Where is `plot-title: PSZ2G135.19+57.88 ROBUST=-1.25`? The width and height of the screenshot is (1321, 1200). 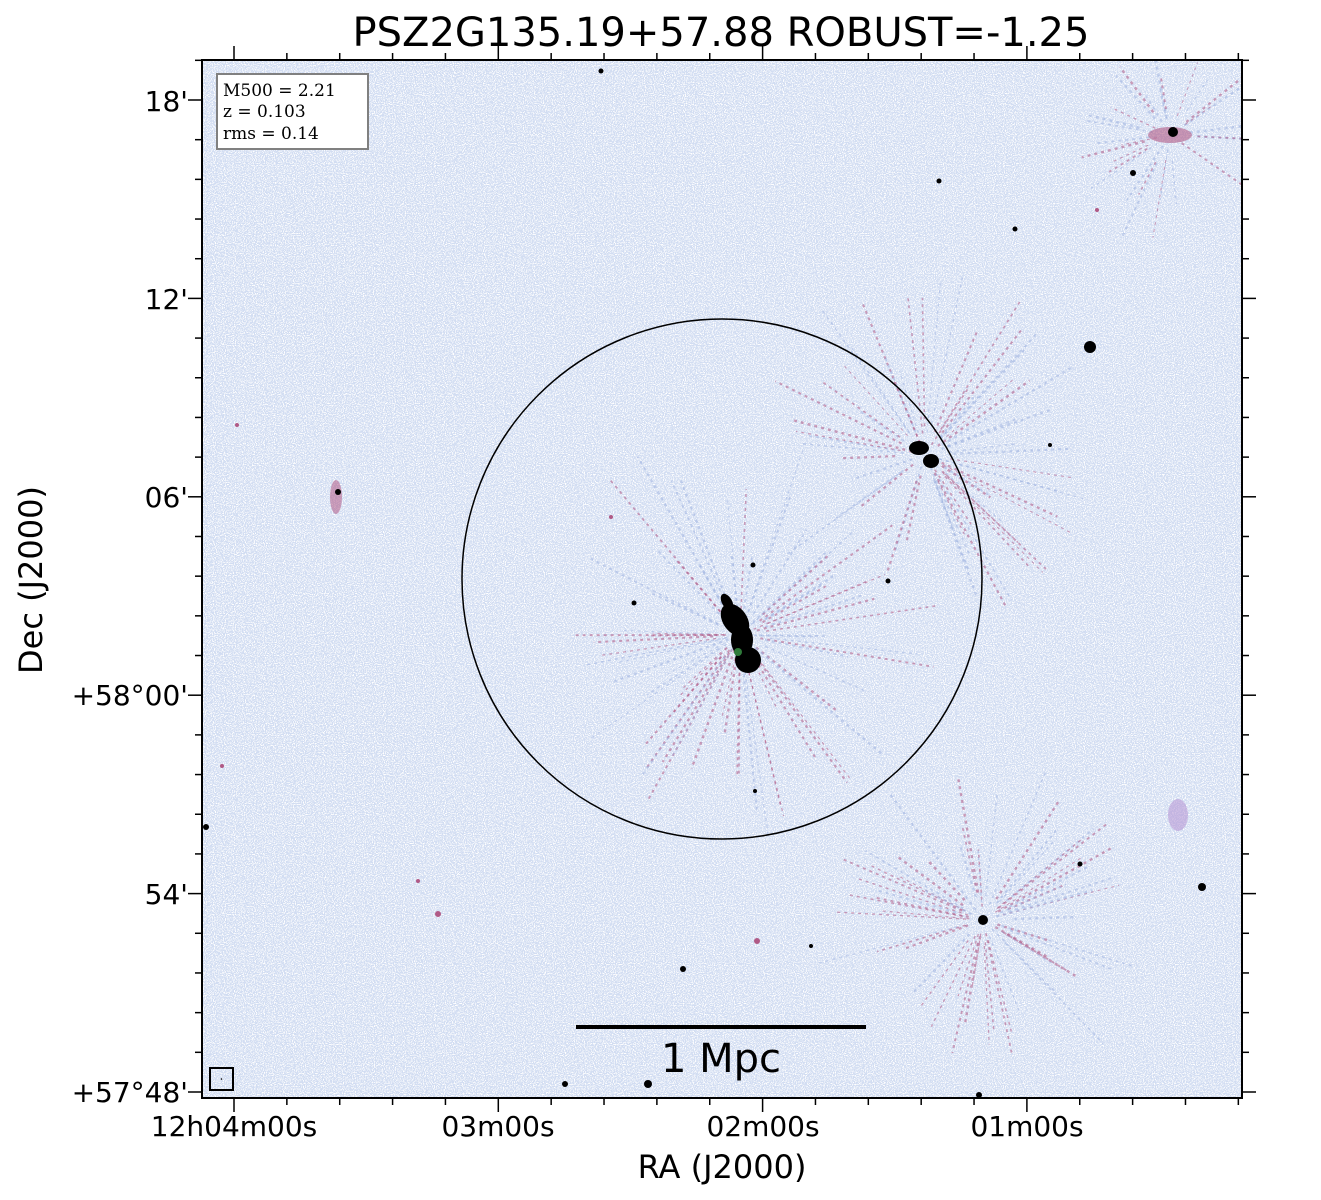
plot-title: PSZ2G135.19+57.88 ROBUST=-1.25 is located at coordinates (721, 33).